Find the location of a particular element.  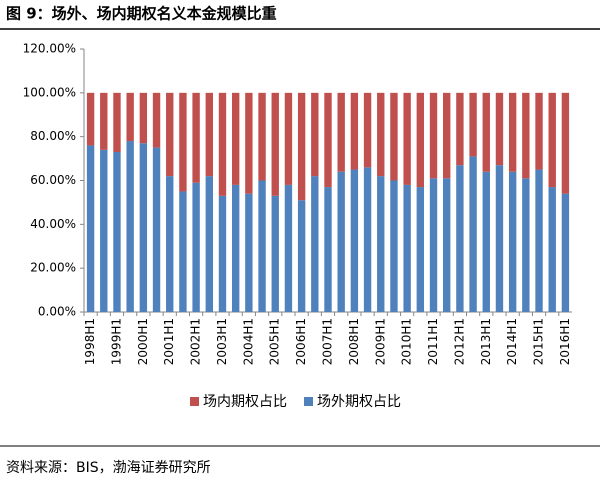

x-tick-label: 2004H1 is located at coordinates (248, 341).